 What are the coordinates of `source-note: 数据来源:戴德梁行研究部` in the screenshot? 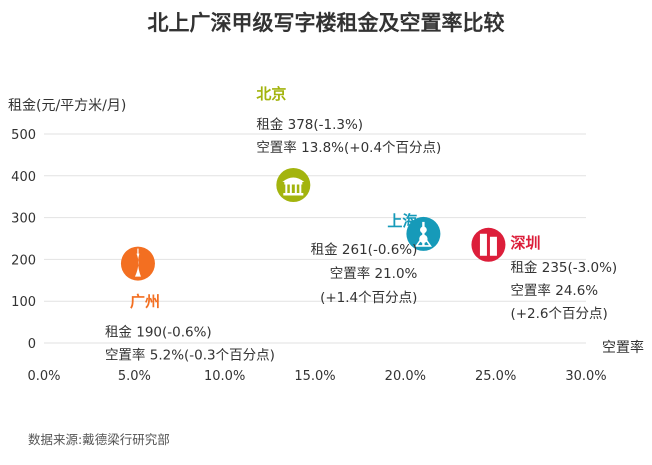 It's located at (99, 439).